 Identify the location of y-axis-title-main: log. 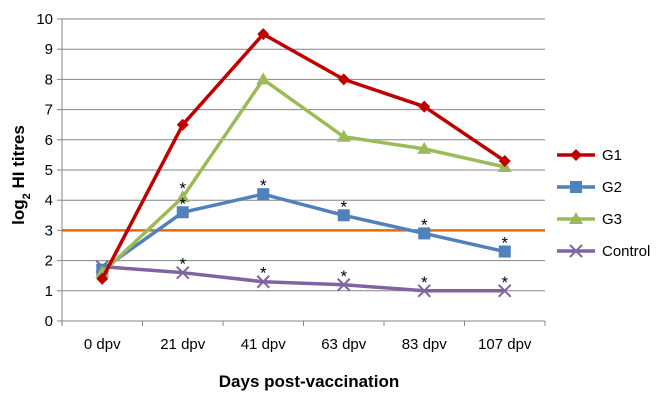
(18, 212).